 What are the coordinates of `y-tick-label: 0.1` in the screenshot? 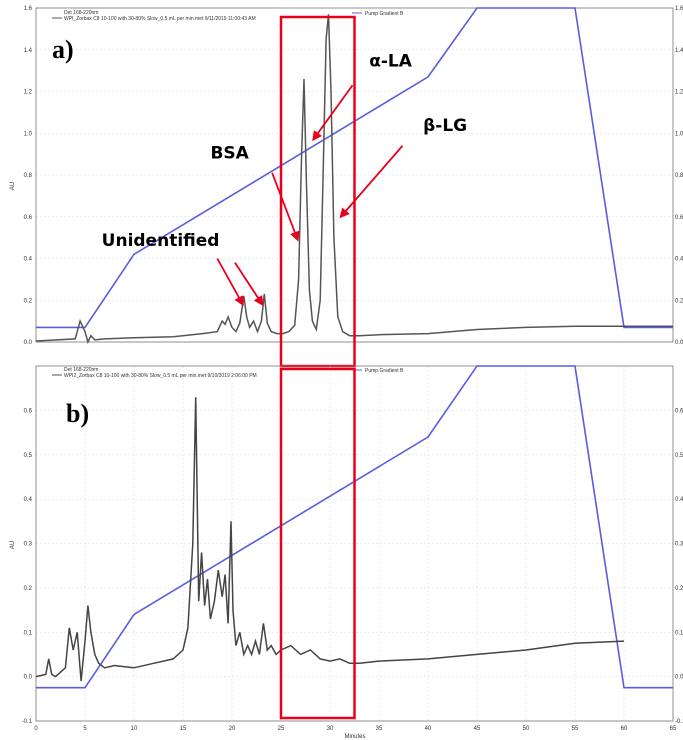 It's located at (28, 633).